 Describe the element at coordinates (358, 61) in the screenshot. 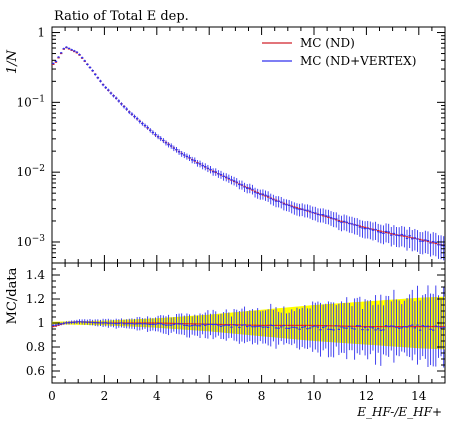

I see `legend-label-mc-nd-vertex: MC (ND+VERTEX)` at that location.